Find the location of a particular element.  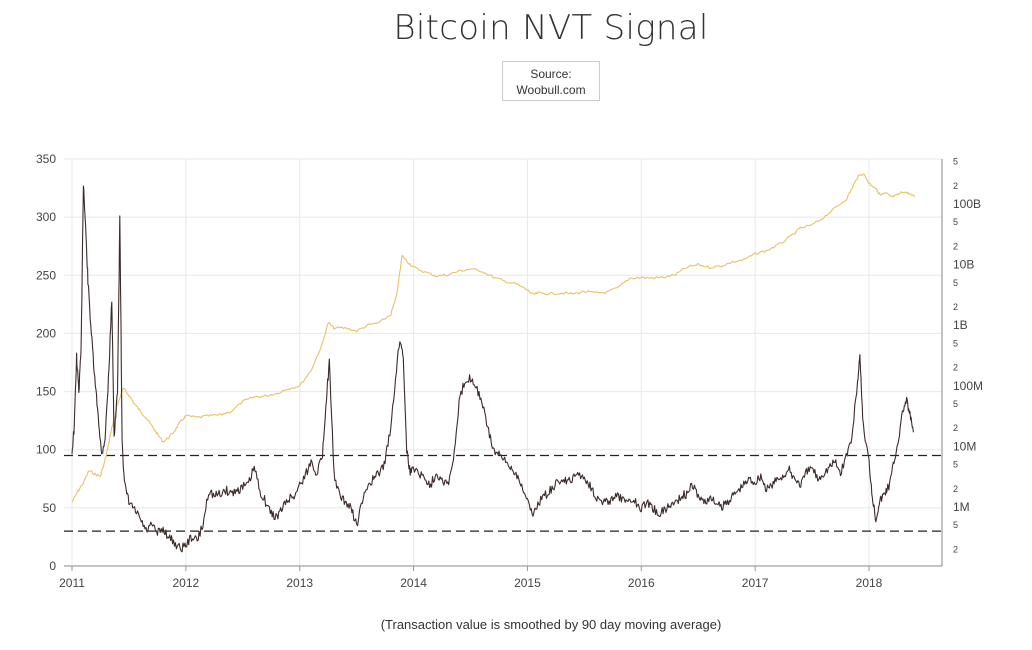

chart-title: Bitcoin NVT Signal is located at coordinates (551, 28).